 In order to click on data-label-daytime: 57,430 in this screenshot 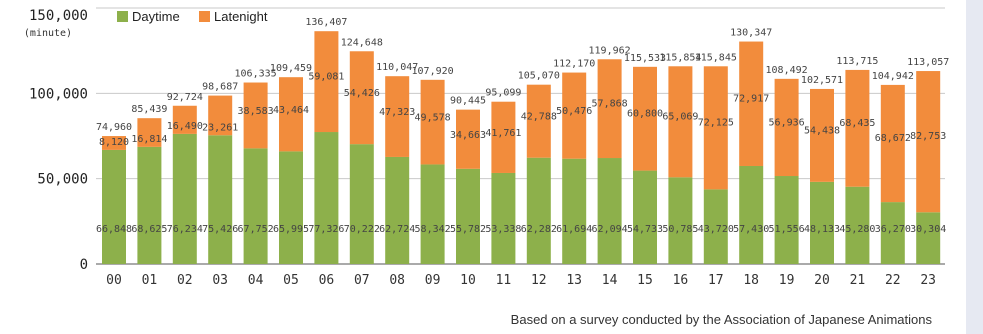, I will do `click(751, 229)`.